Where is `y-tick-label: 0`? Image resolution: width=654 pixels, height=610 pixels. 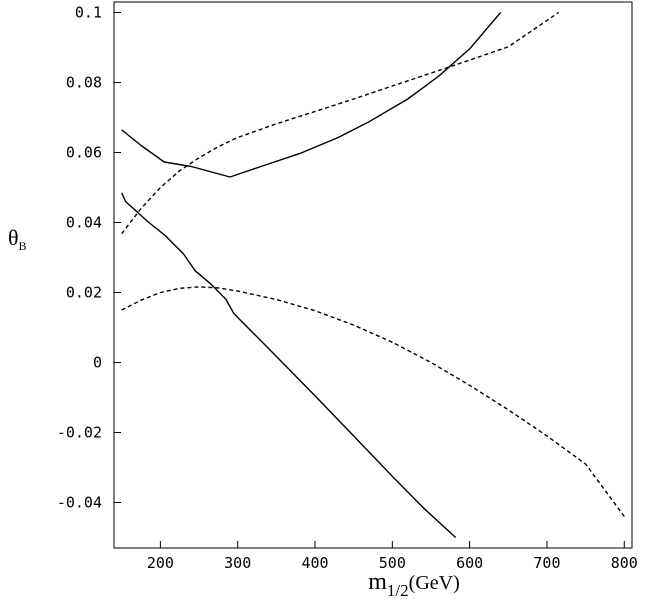
y-tick-label: 0 is located at coordinates (97, 363).